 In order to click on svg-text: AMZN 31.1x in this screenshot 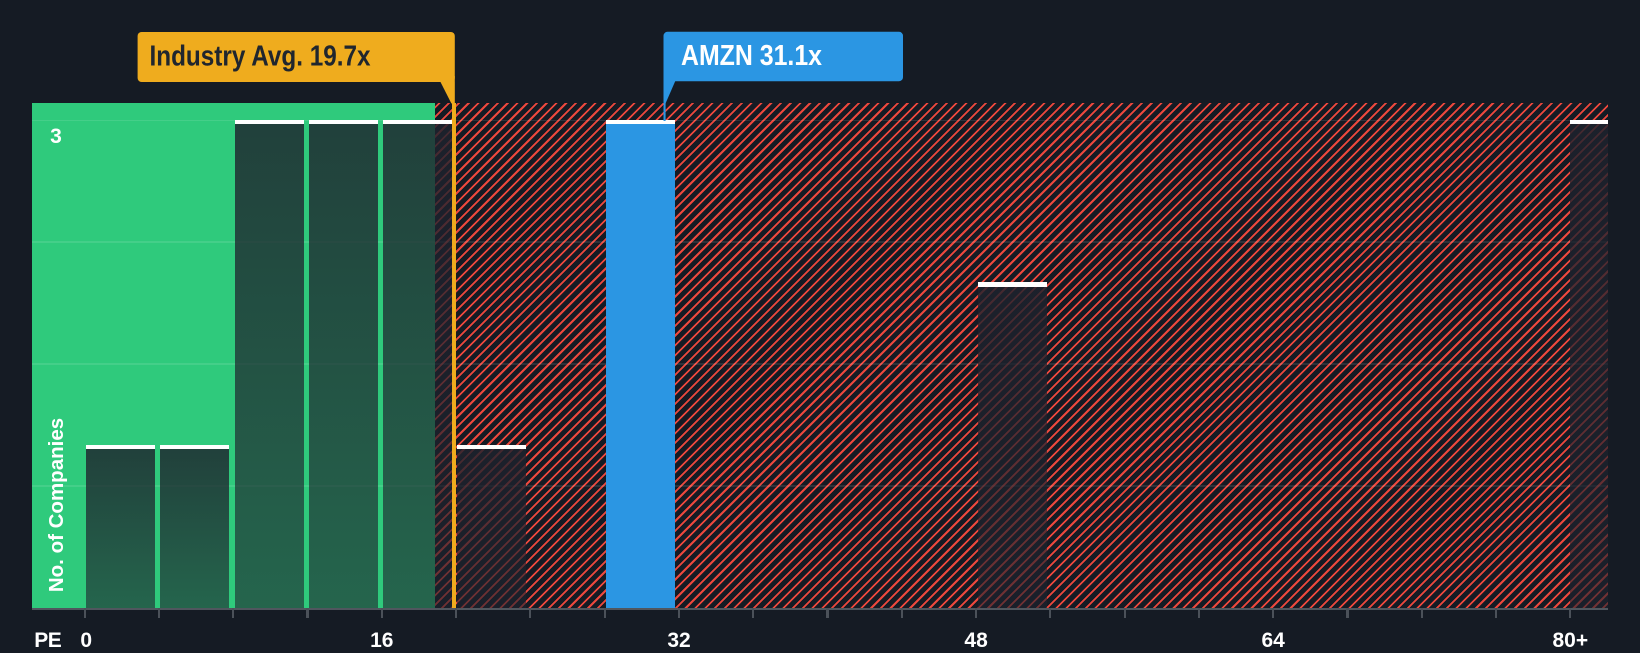, I will do `click(751, 56)`.